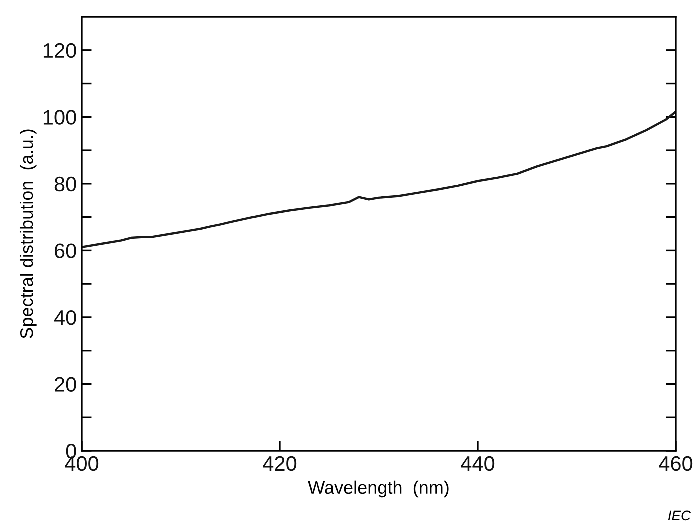 The width and height of the screenshot is (698, 526). What do you see at coordinates (65, 318) in the screenshot?
I see `y-tick-label: 40` at bounding box center [65, 318].